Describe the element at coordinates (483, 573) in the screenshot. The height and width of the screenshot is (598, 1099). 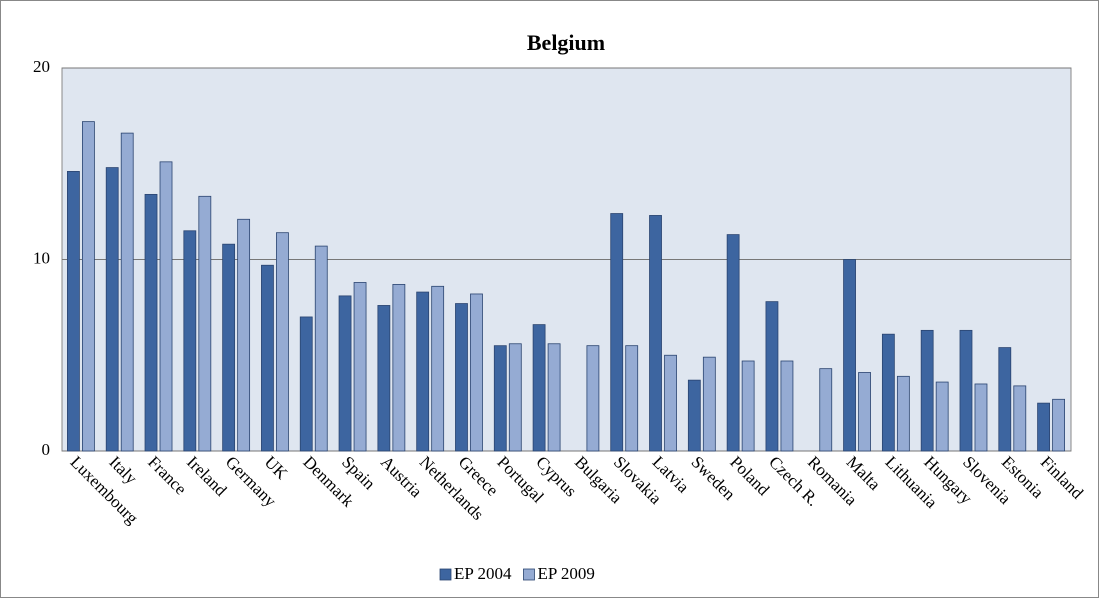
I see `legend-label: EP 2004` at that location.